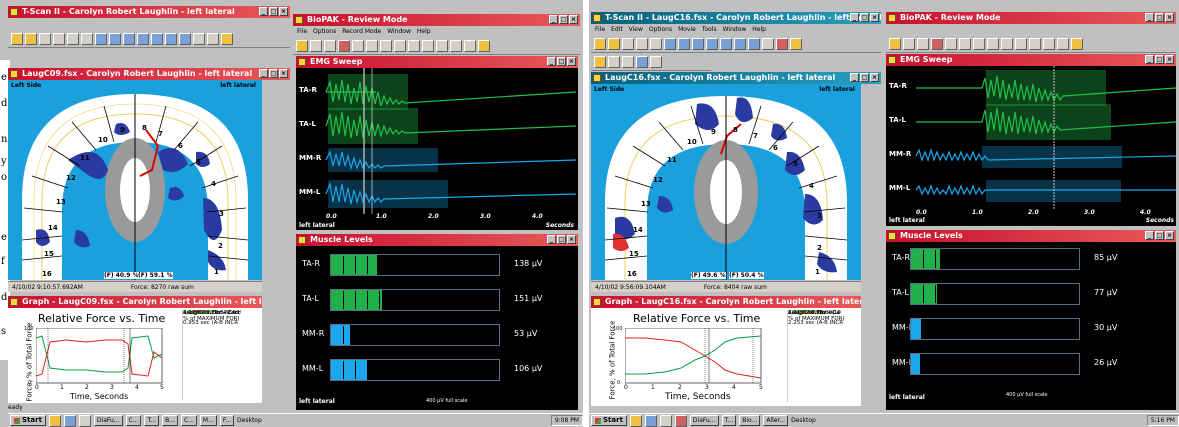 The width and height of the screenshot is (1179, 427). What do you see at coordinates (424, 31) in the screenshot?
I see `menu-help: Help` at bounding box center [424, 31].